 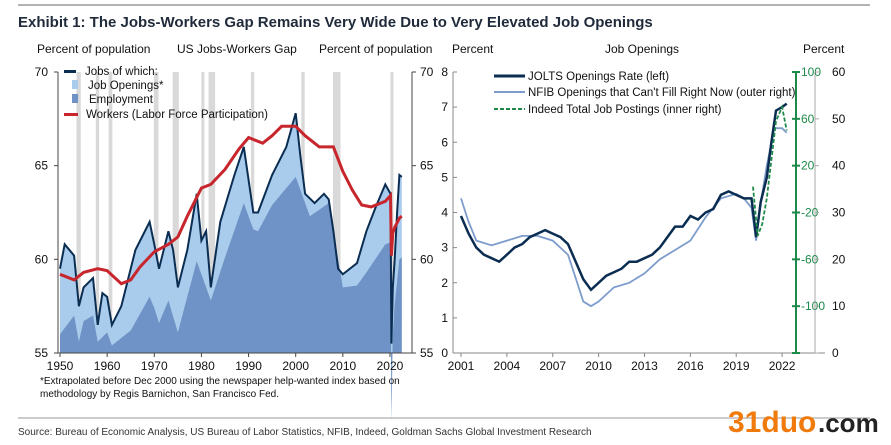 I want to click on x-tick-label: 2001, so click(x=461, y=366).